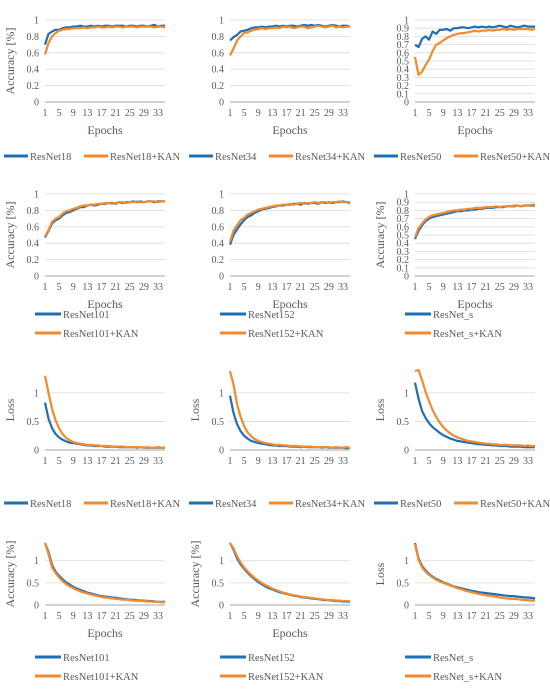 The width and height of the screenshot is (550, 691). Describe the element at coordinates (514, 287) in the screenshot. I see `x-tick-label: 29` at that location.